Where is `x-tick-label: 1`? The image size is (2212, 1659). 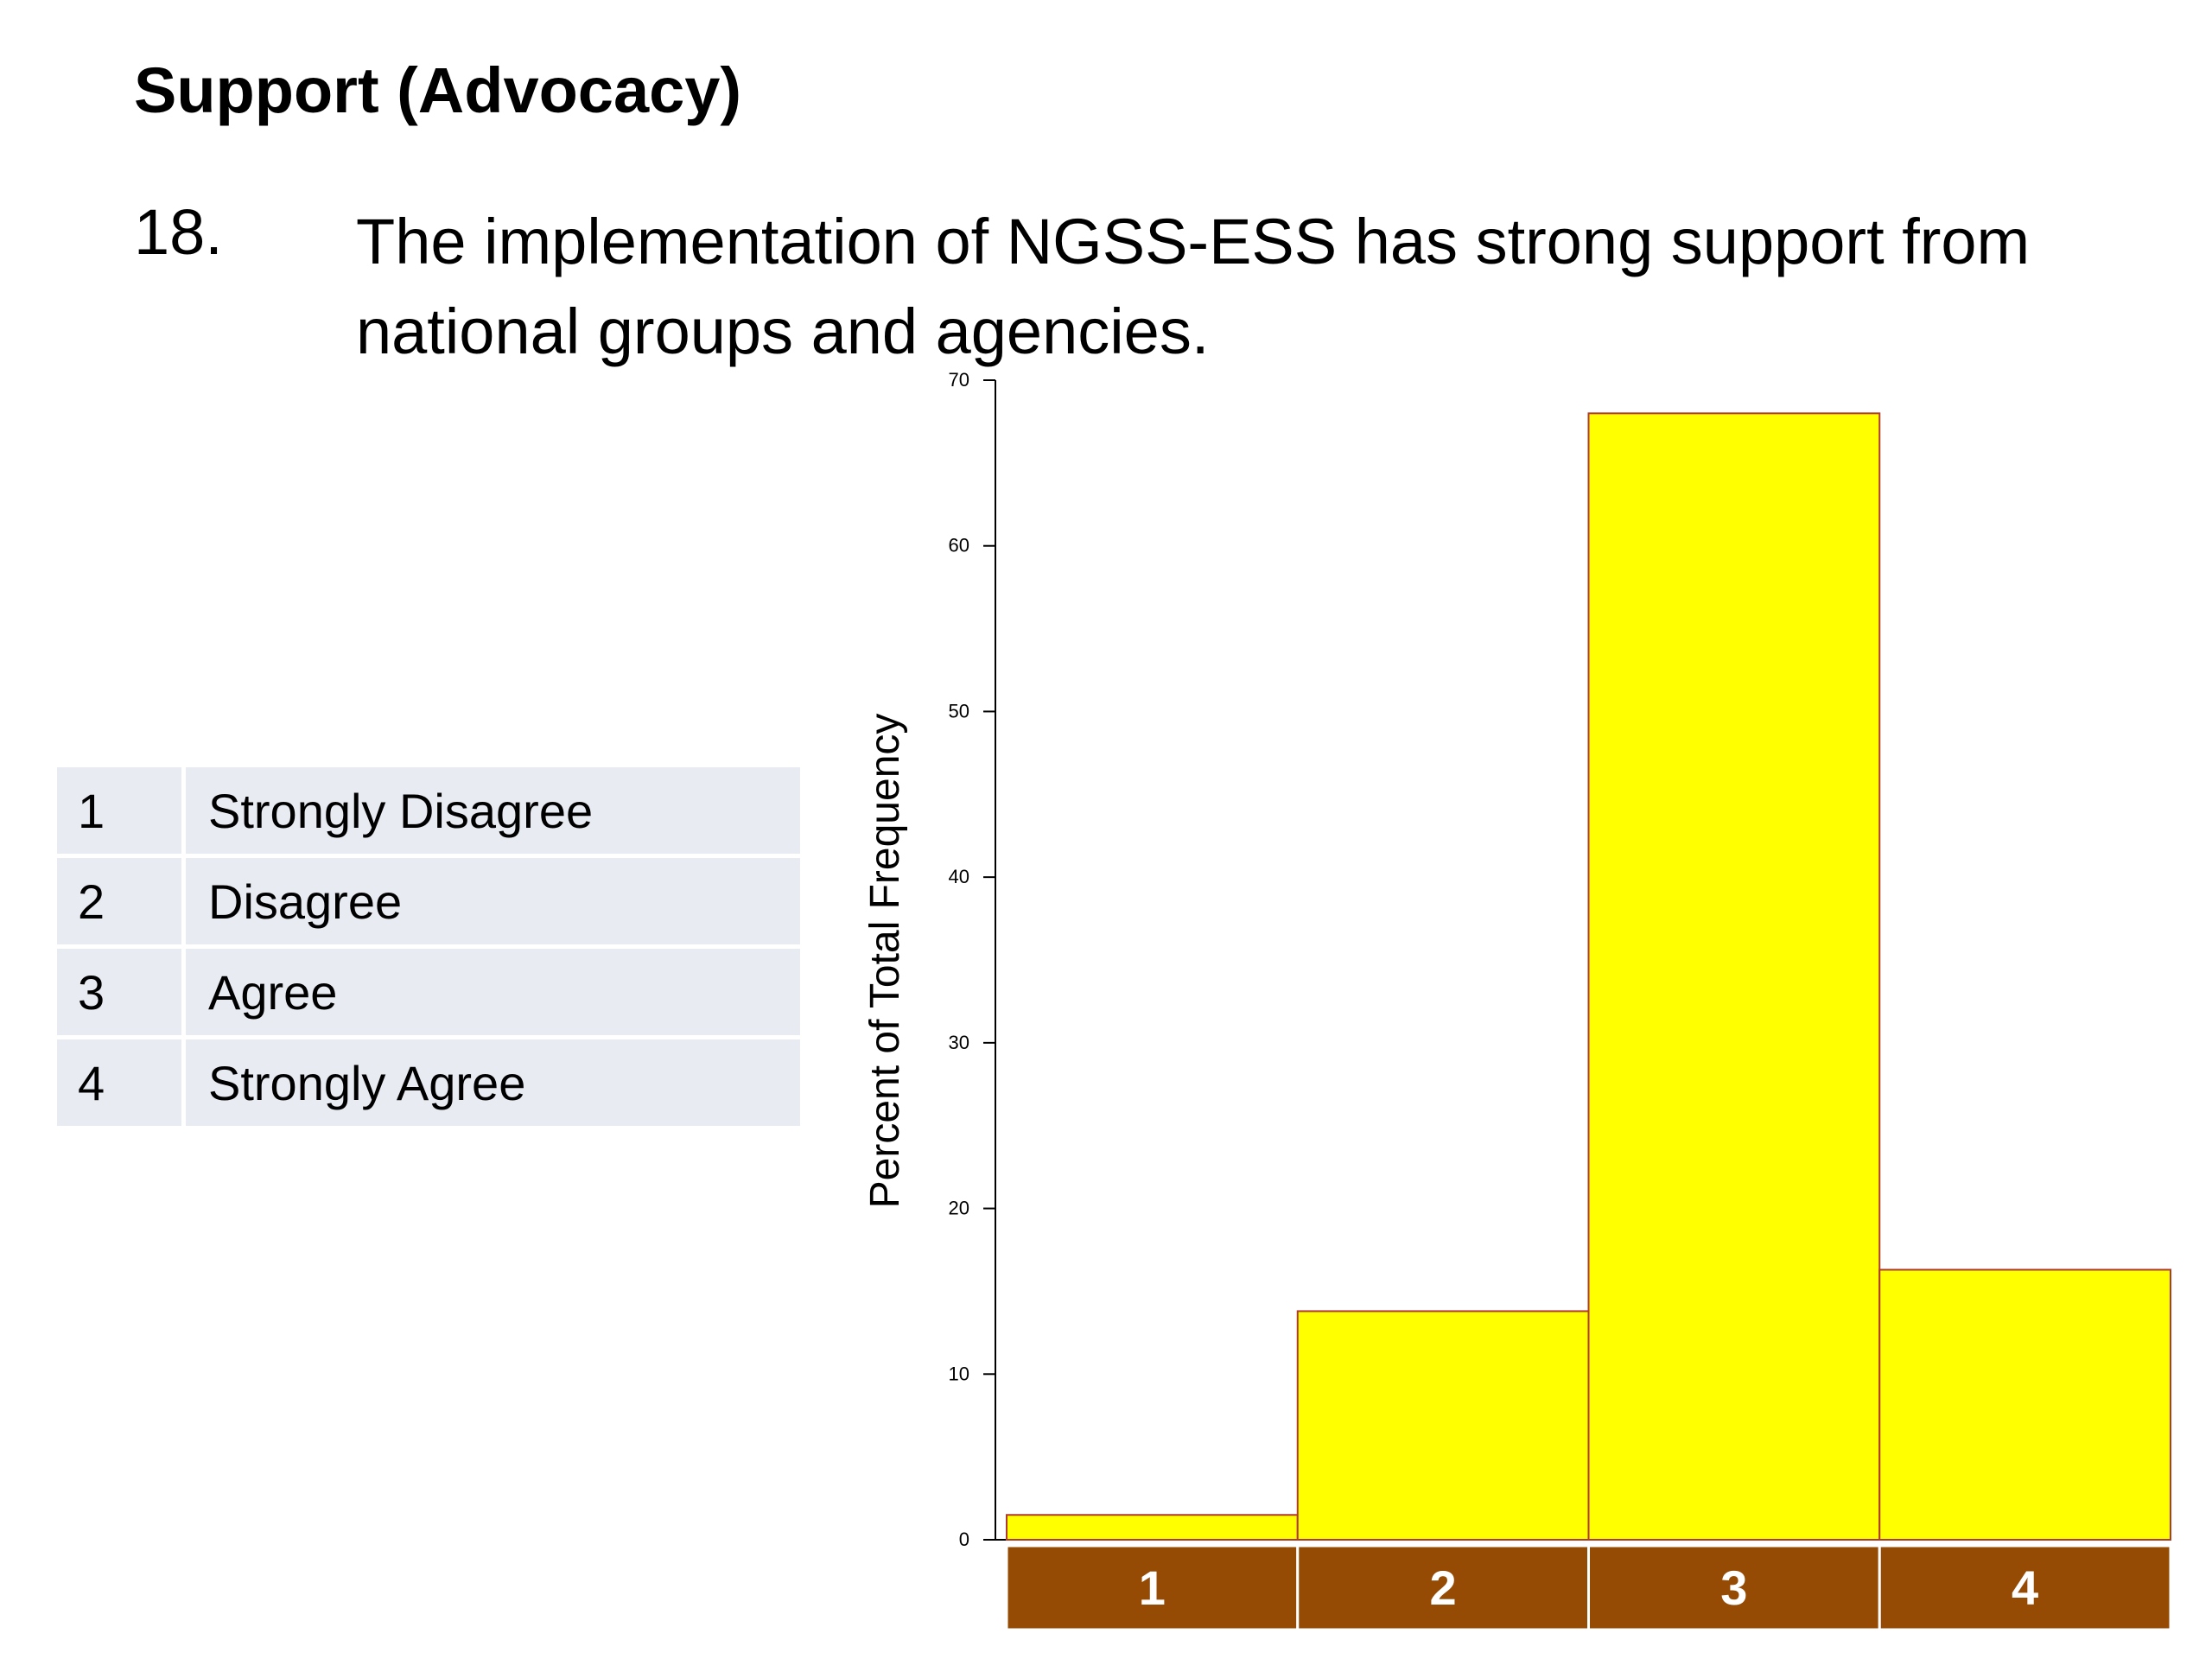 x-tick-label: 1 is located at coordinates (1152, 1587).